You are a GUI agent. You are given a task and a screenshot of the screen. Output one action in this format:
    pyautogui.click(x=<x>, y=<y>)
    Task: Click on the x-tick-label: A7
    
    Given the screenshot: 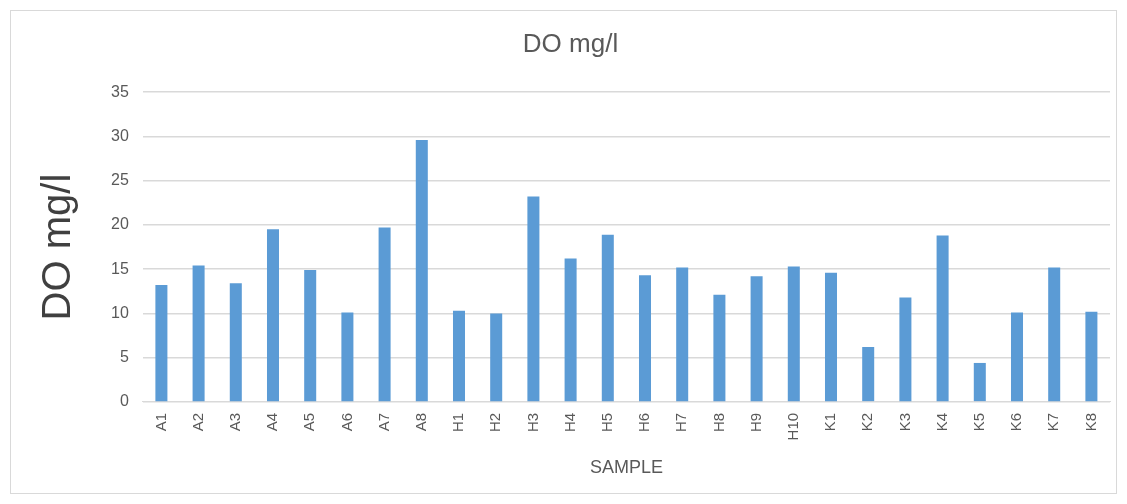 What is the action you would take?
    pyautogui.click(x=383, y=422)
    